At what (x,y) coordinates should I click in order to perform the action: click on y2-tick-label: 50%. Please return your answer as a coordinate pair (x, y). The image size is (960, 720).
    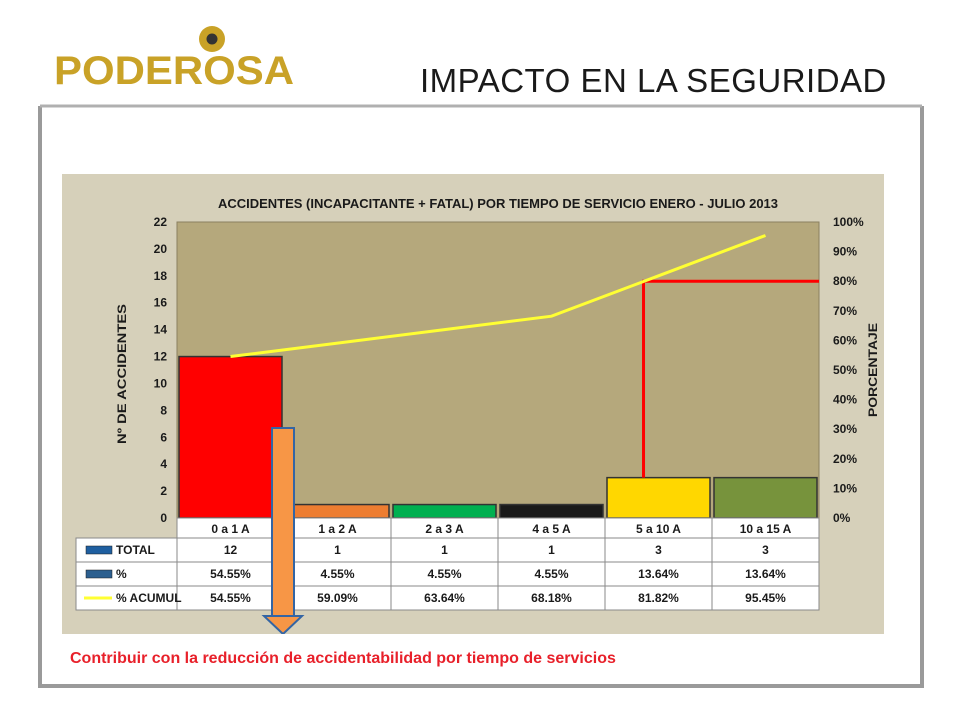
    Looking at the image, I should click on (845, 370).